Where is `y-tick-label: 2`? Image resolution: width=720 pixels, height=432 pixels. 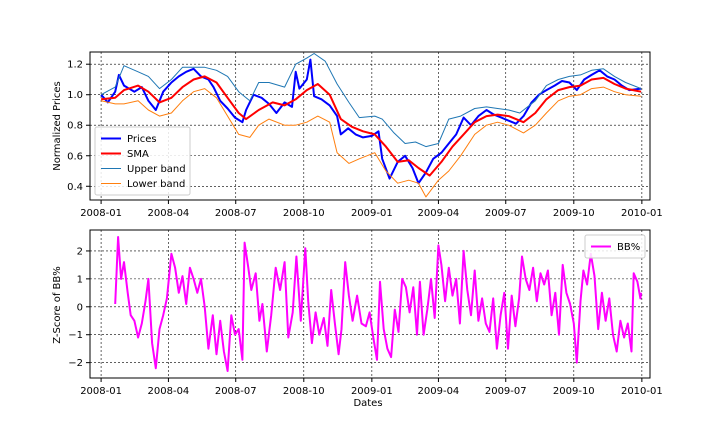 y-tick-label: 2 is located at coordinates (80, 251).